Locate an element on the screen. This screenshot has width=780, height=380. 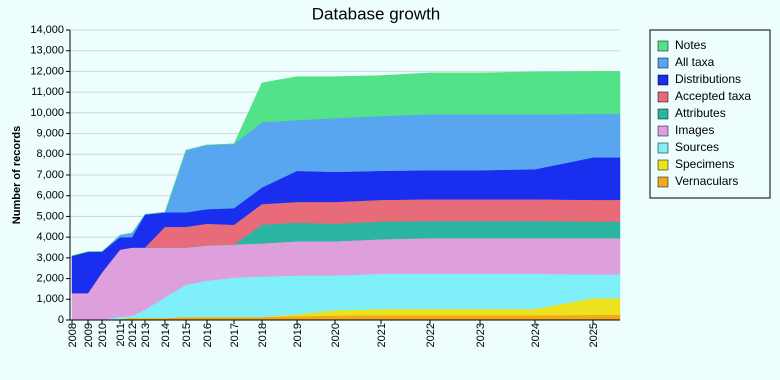
legend-label: Notes is located at coordinates (690, 45).